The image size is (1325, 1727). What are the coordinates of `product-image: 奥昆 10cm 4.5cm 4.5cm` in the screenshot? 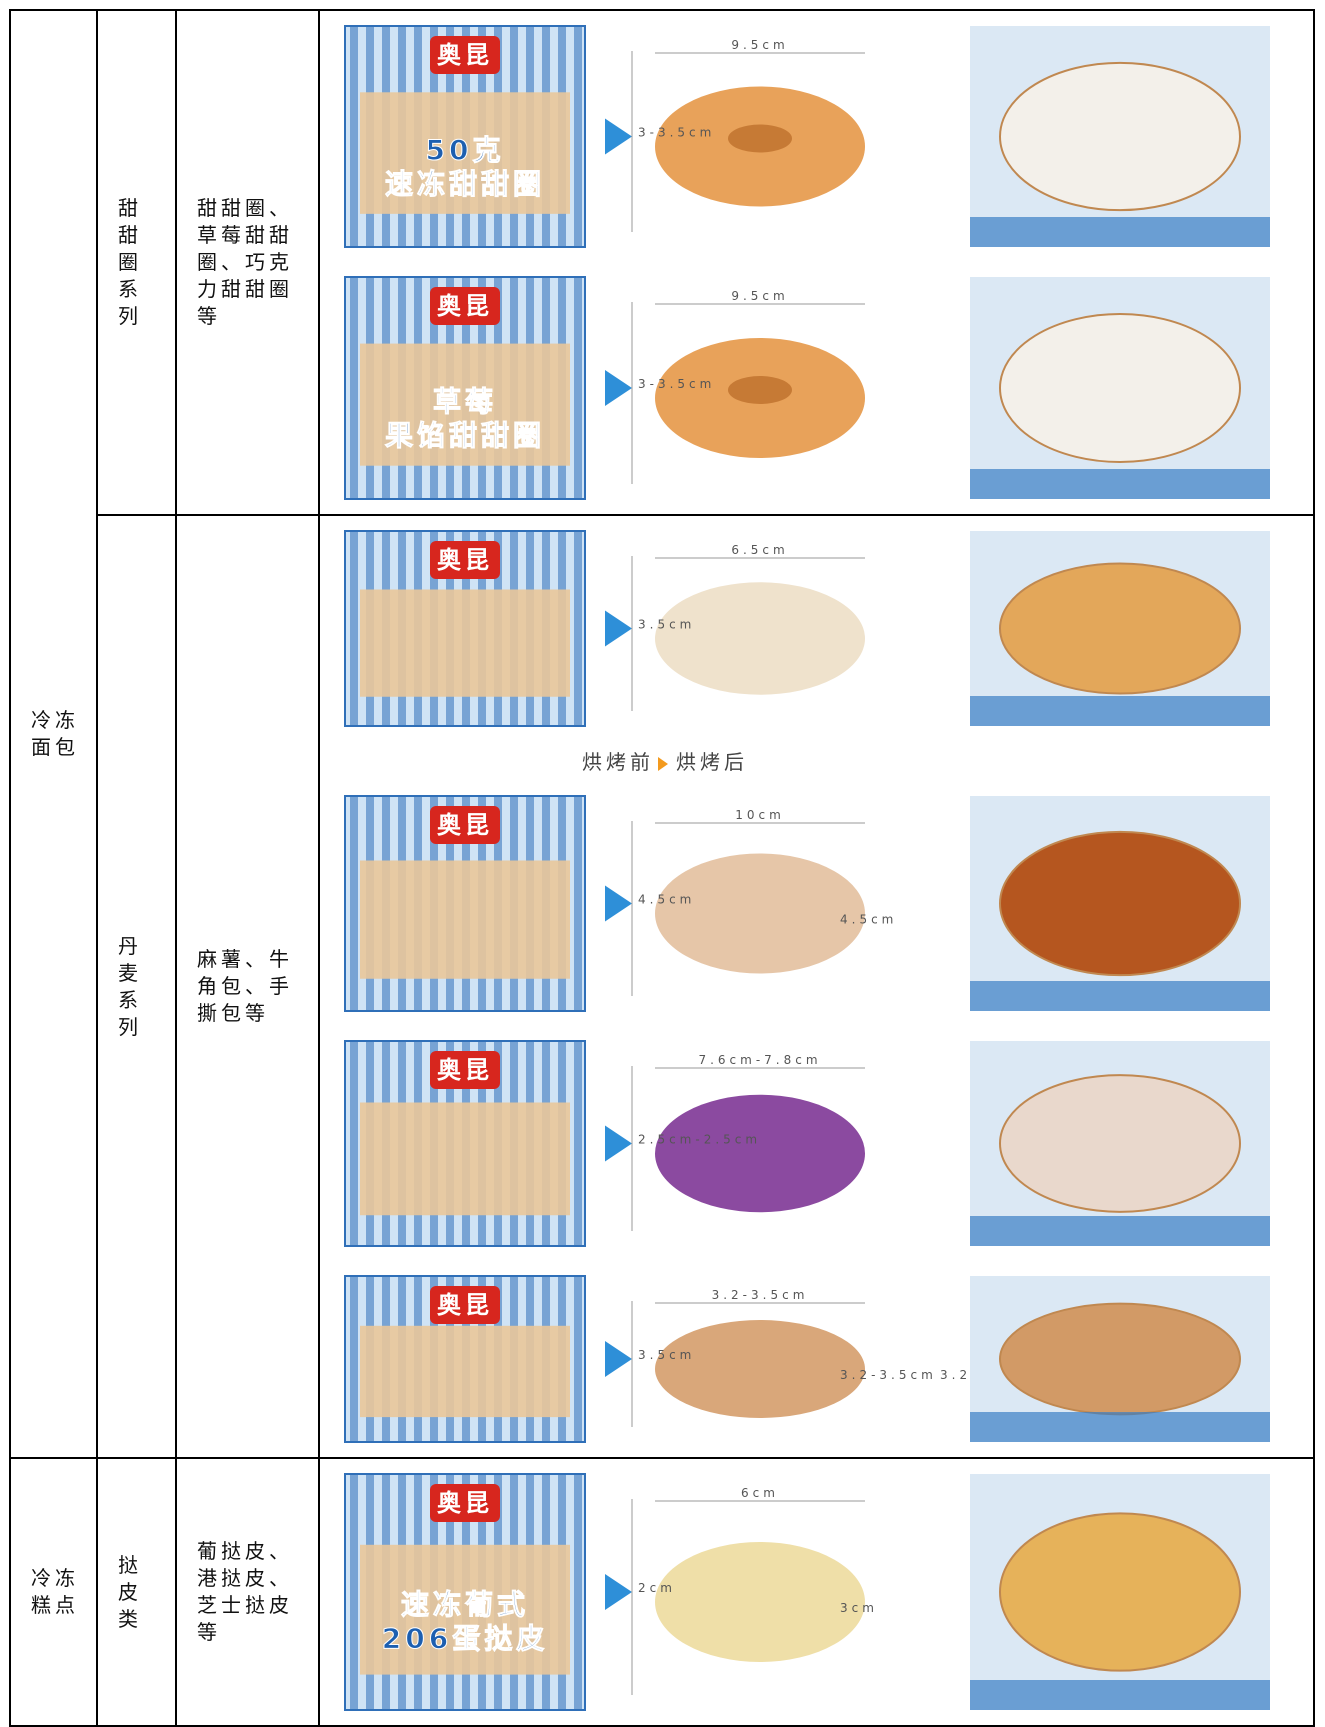 It's located at (807, 903).